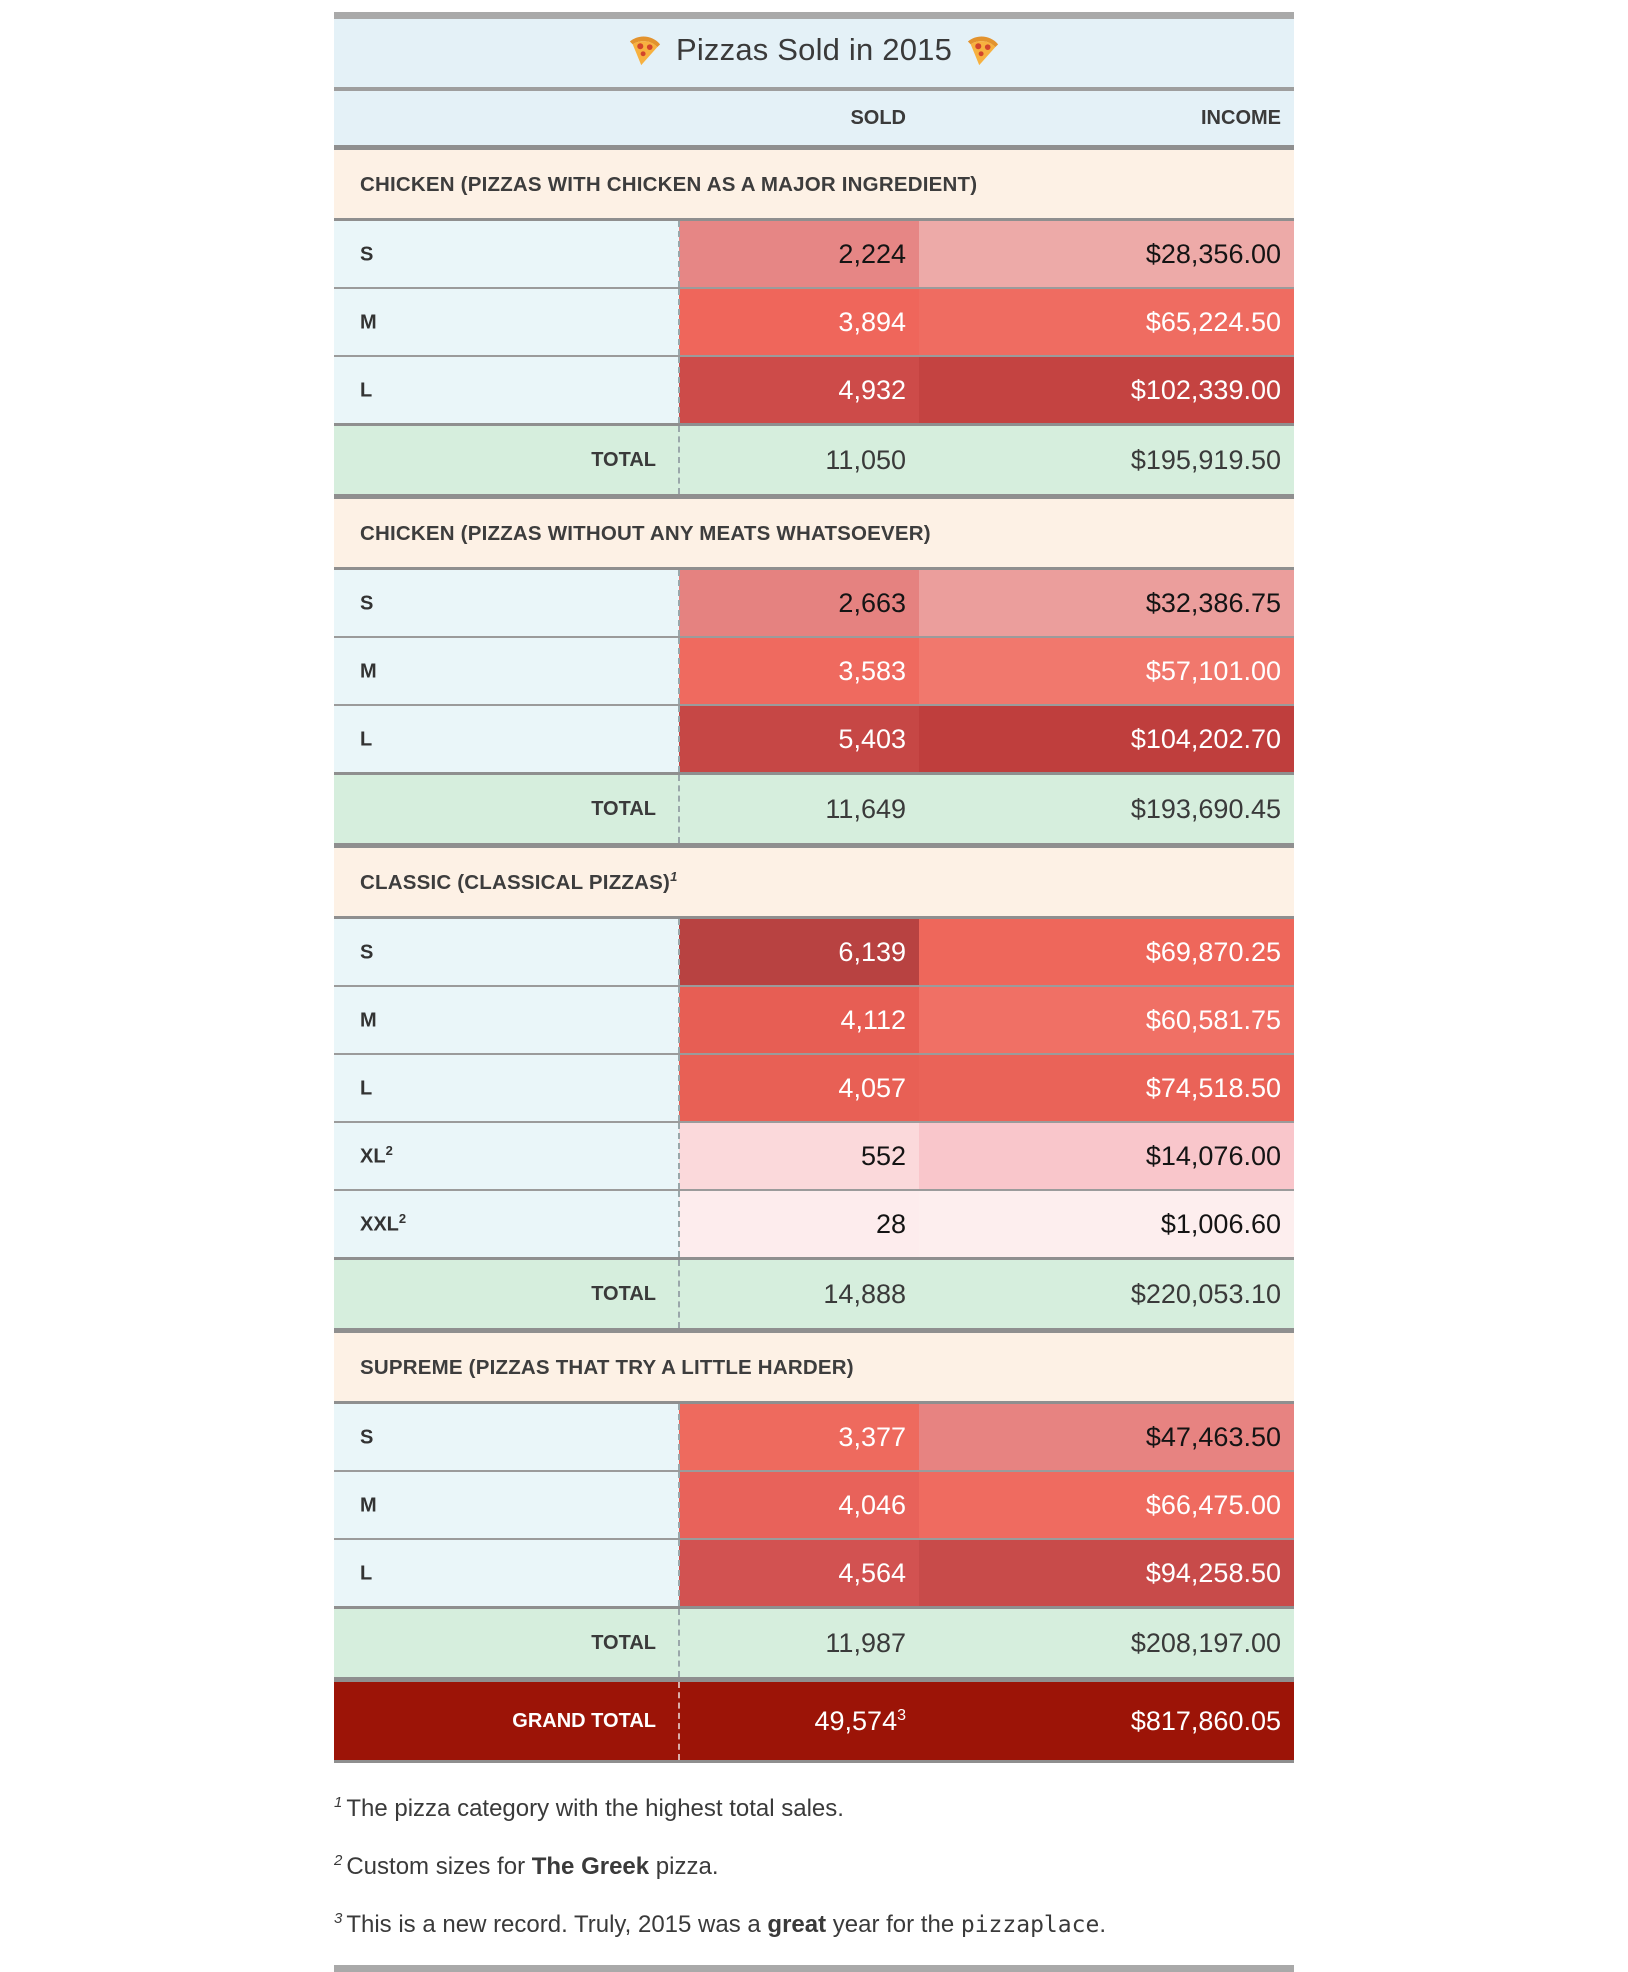 Image resolution: width=1628 pixels, height=1972 pixels. I want to click on footnote-2: 2 Custom sizes for The Greek pizza., so click(526, 1866).